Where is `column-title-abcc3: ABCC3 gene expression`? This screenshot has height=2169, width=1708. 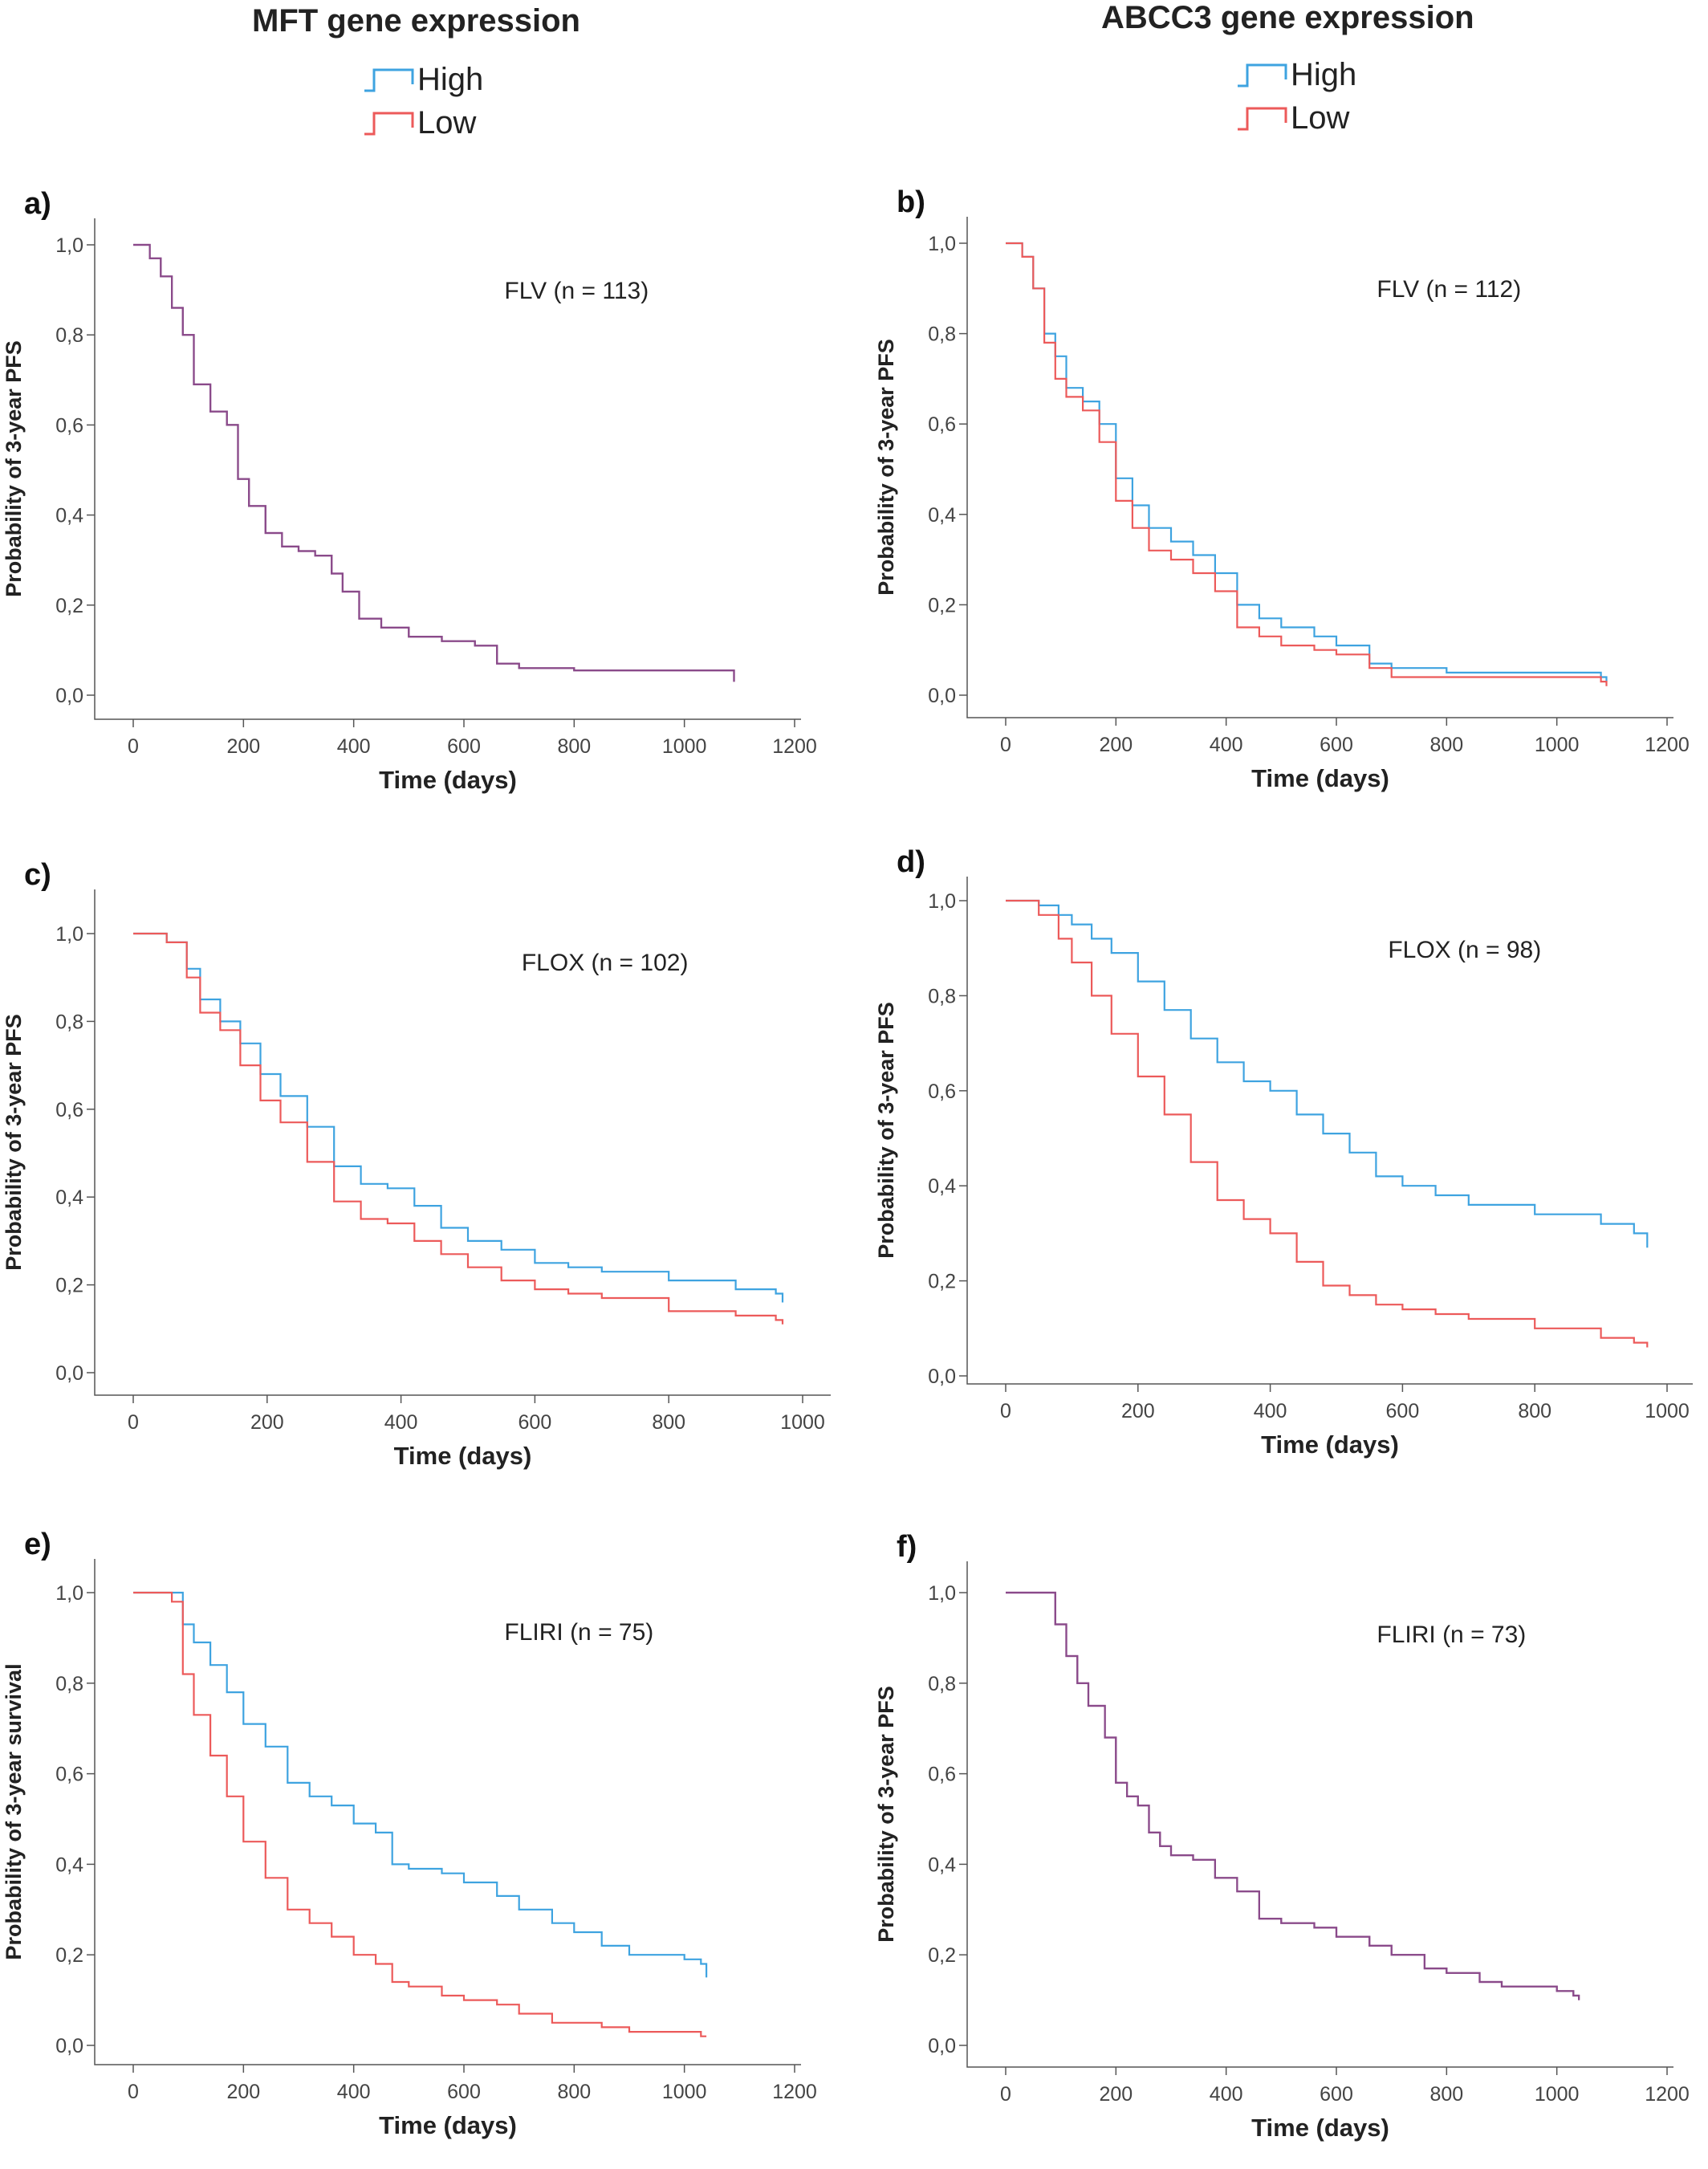
column-title-abcc3: ABCC3 gene expression is located at coordinates (1287, 17).